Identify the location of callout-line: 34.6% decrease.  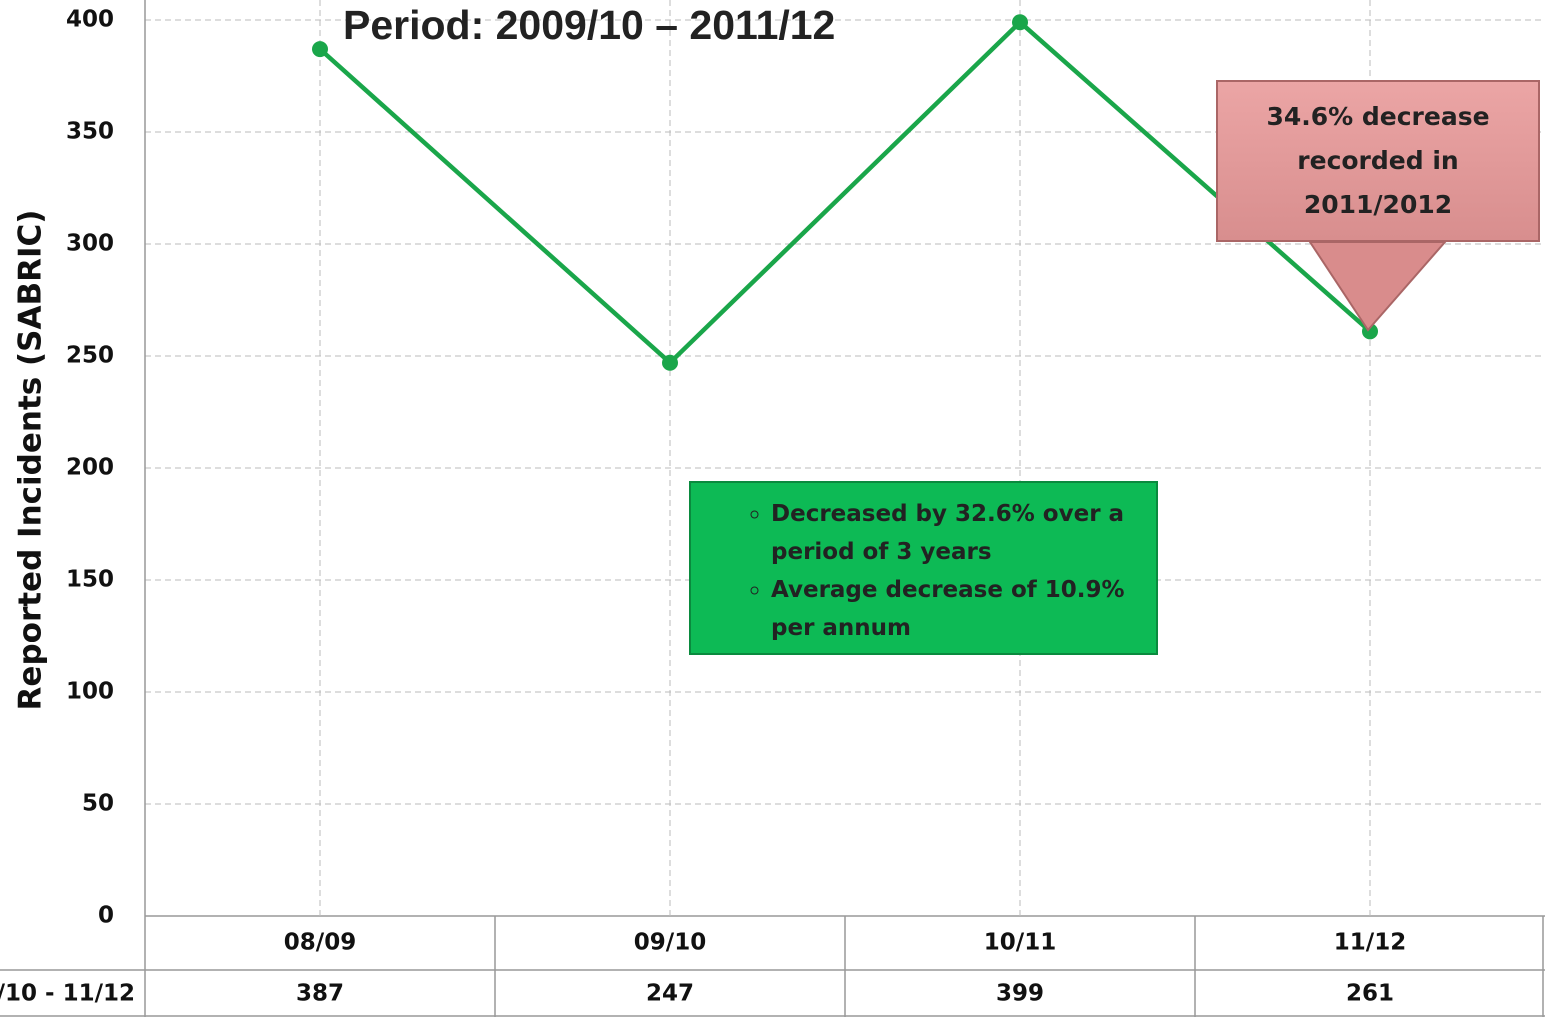
(1378, 116).